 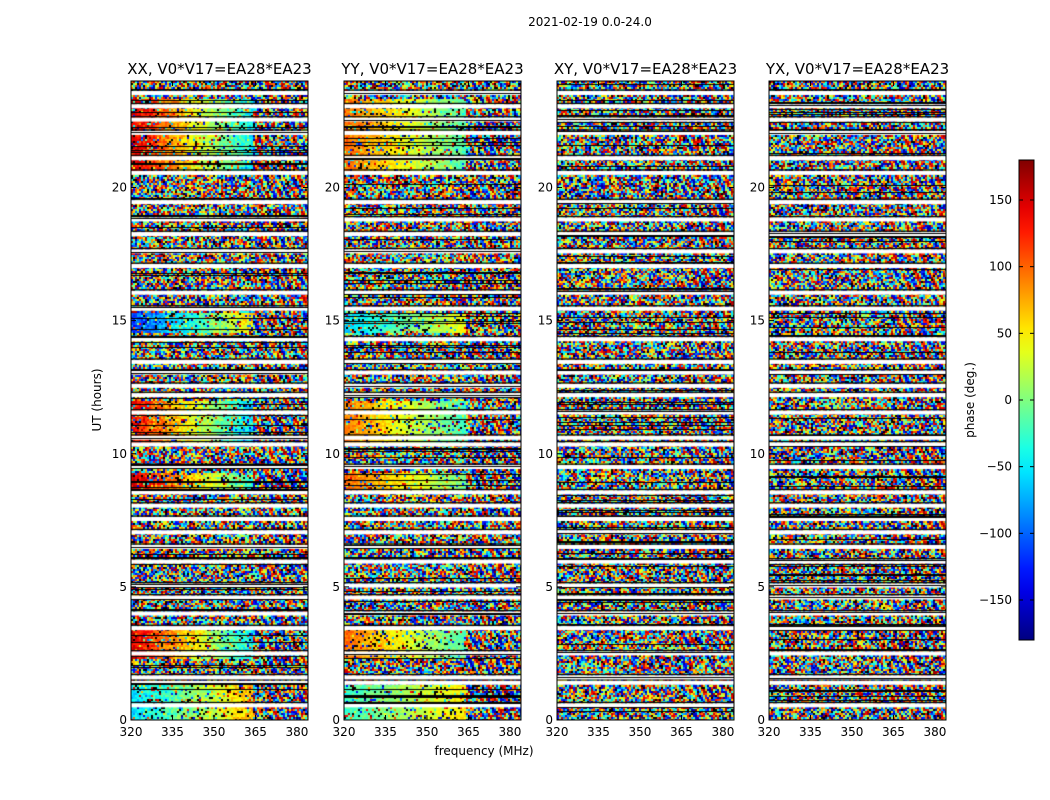 What do you see at coordinates (995, 533) in the screenshot?
I see `colorbar-tick-label: −100` at bounding box center [995, 533].